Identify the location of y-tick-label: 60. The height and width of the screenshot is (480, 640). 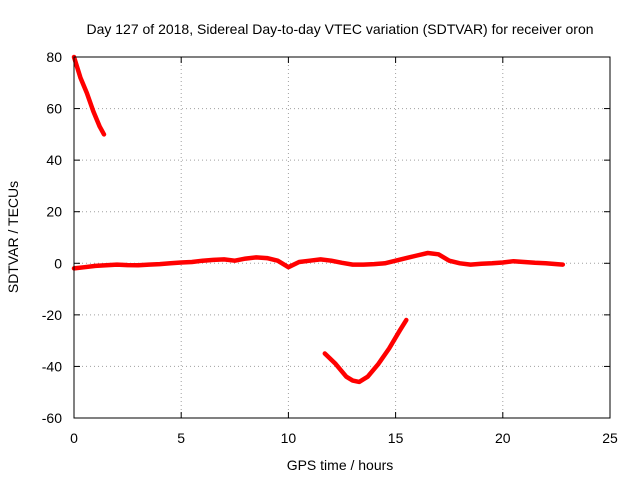
(54, 109).